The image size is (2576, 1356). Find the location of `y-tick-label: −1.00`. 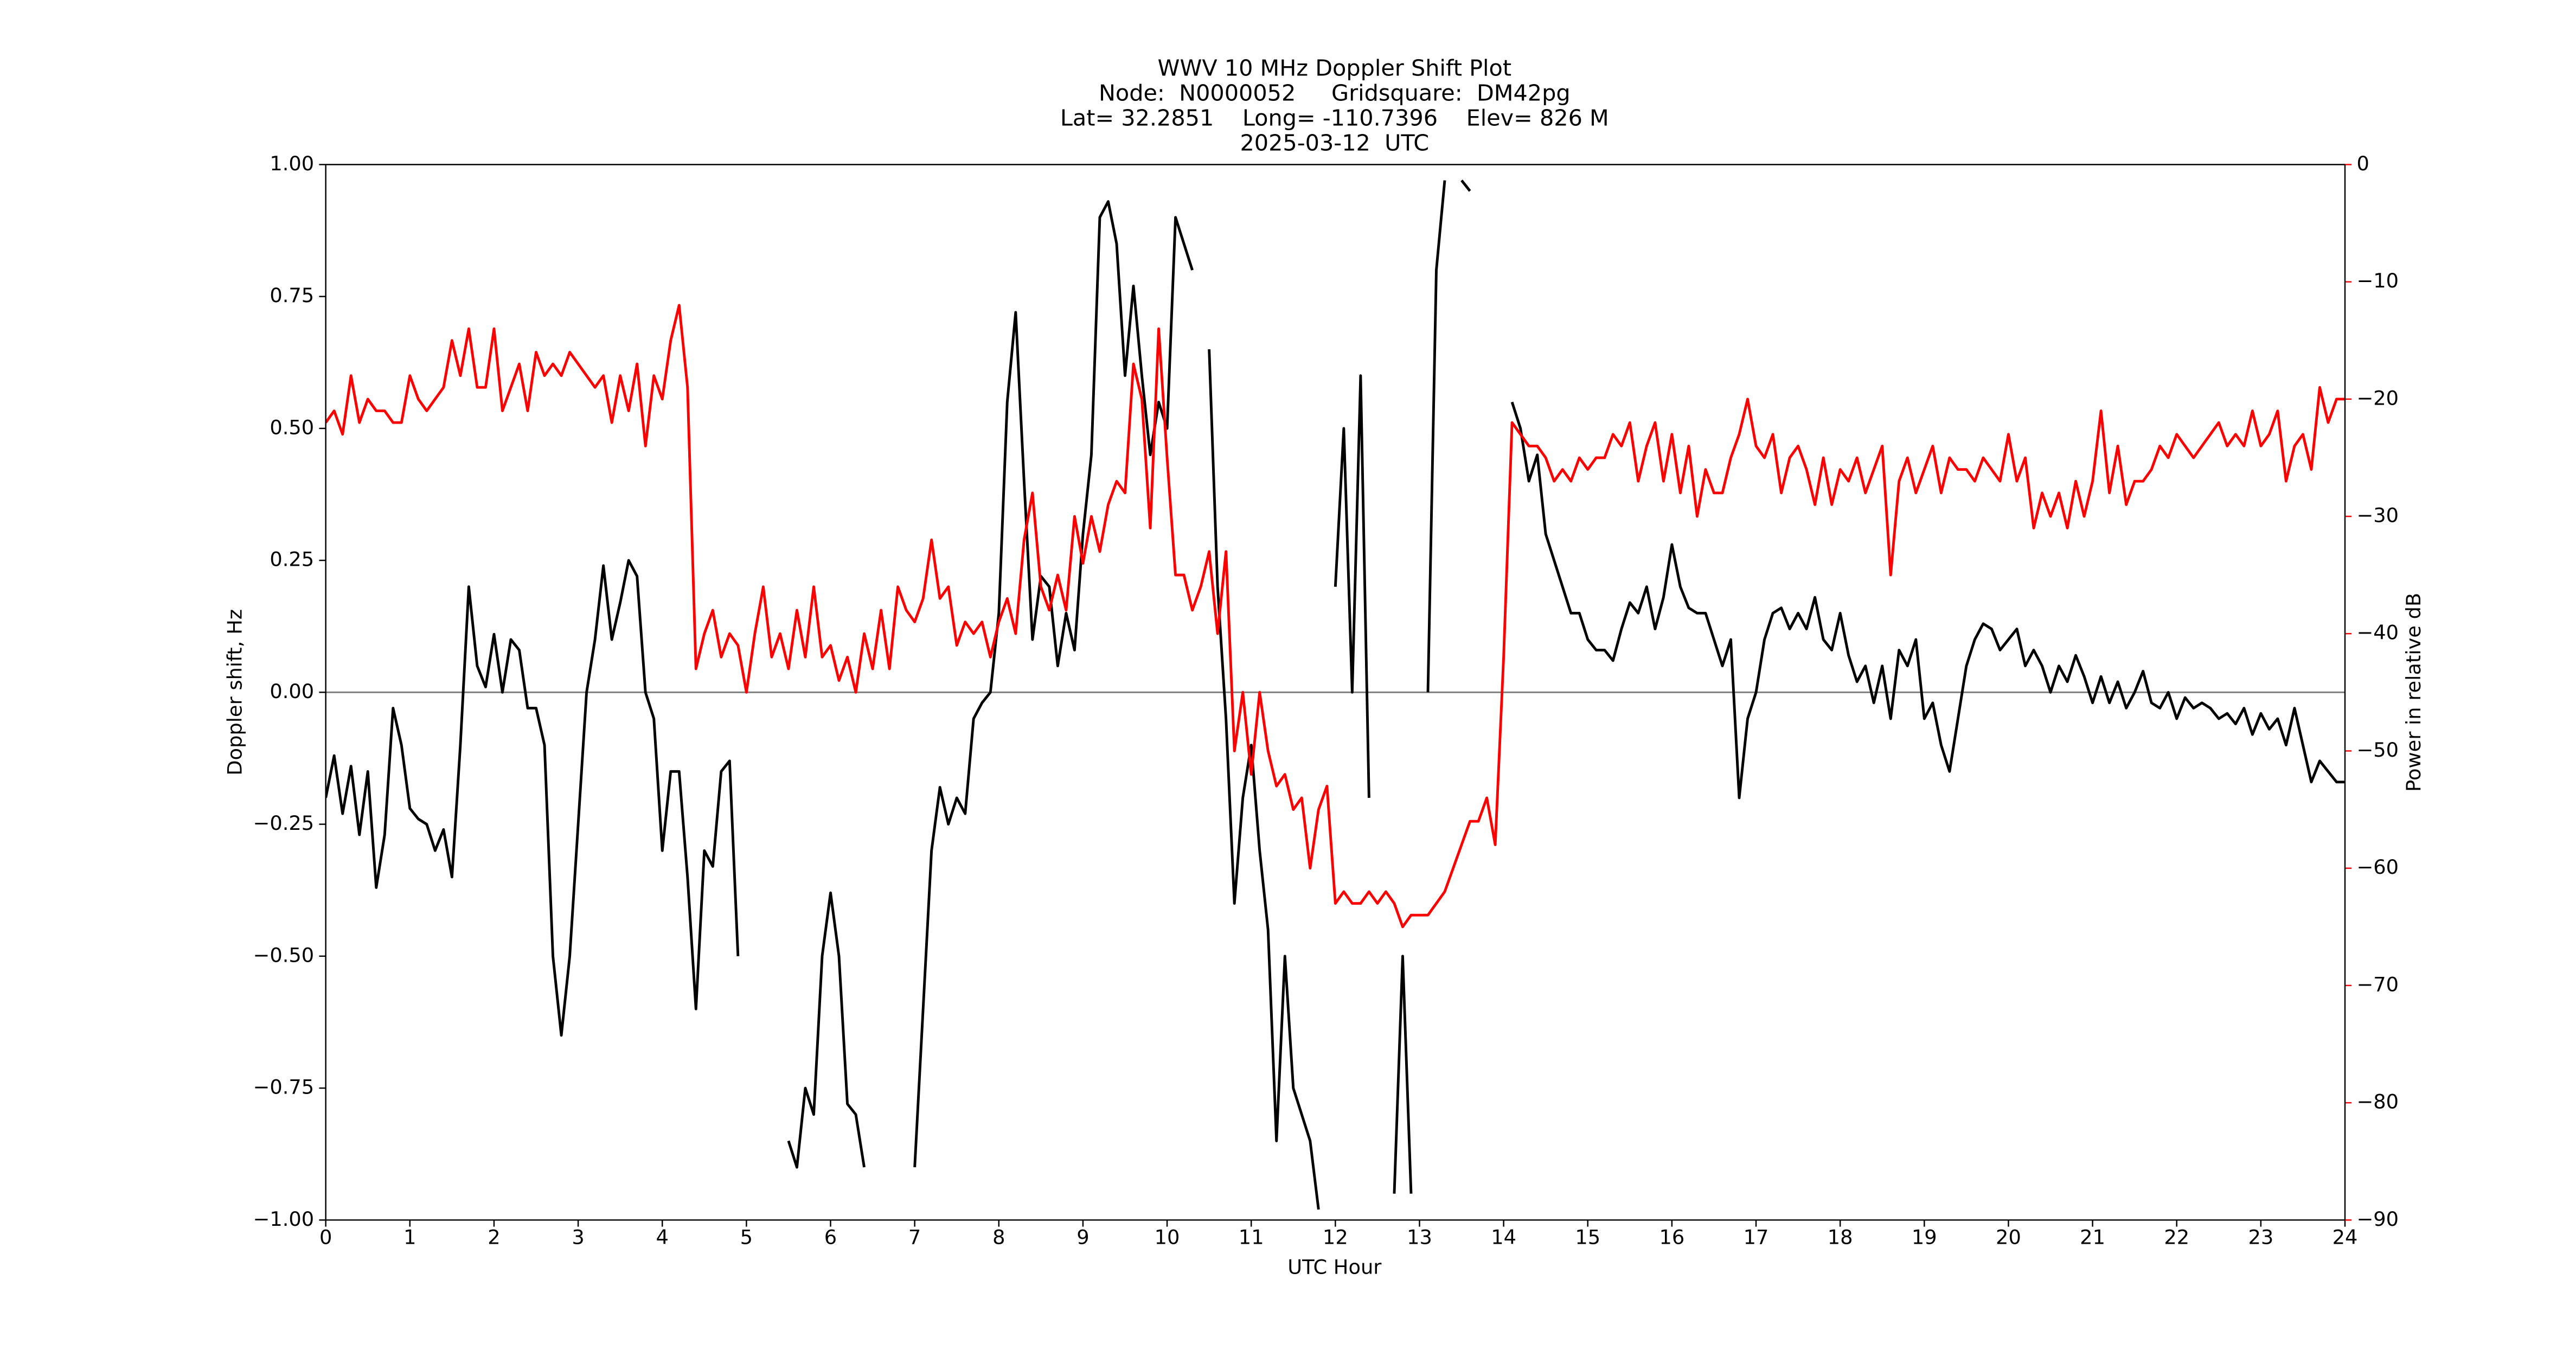

y-tick-label: −1.00 is located at coordinates (284, 1219).